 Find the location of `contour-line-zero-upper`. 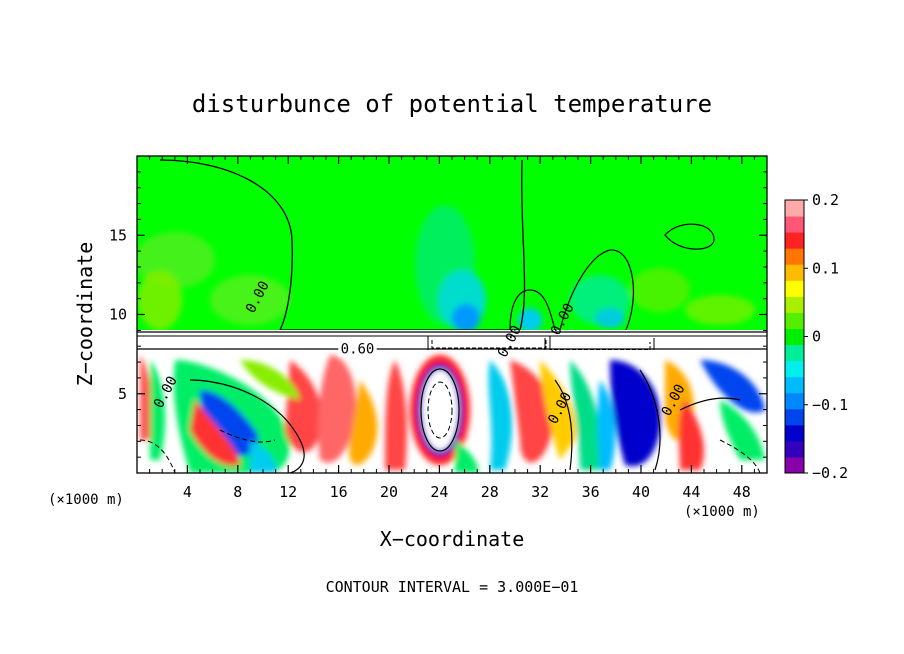

contour-line-zero-upper is located at coordinates (342, 245).